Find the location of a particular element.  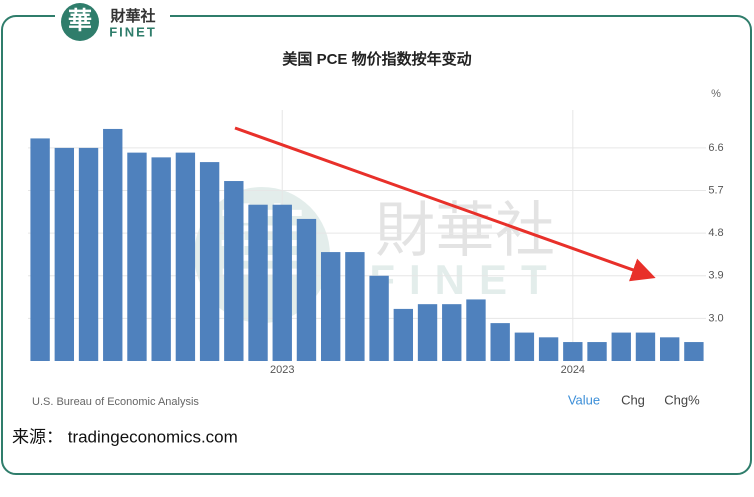

watermark-name: 財華社 is located at coordinates (465, 230).